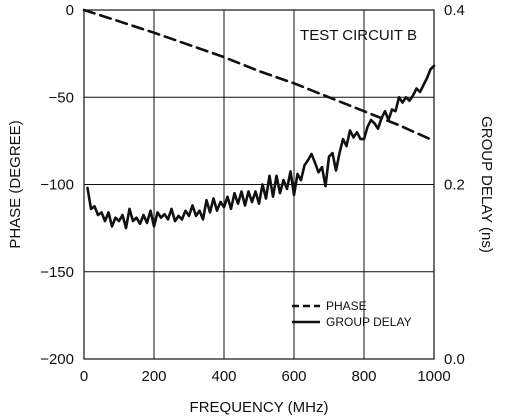  I want to click on y-left-tick-label: −50, so click(61, 97).